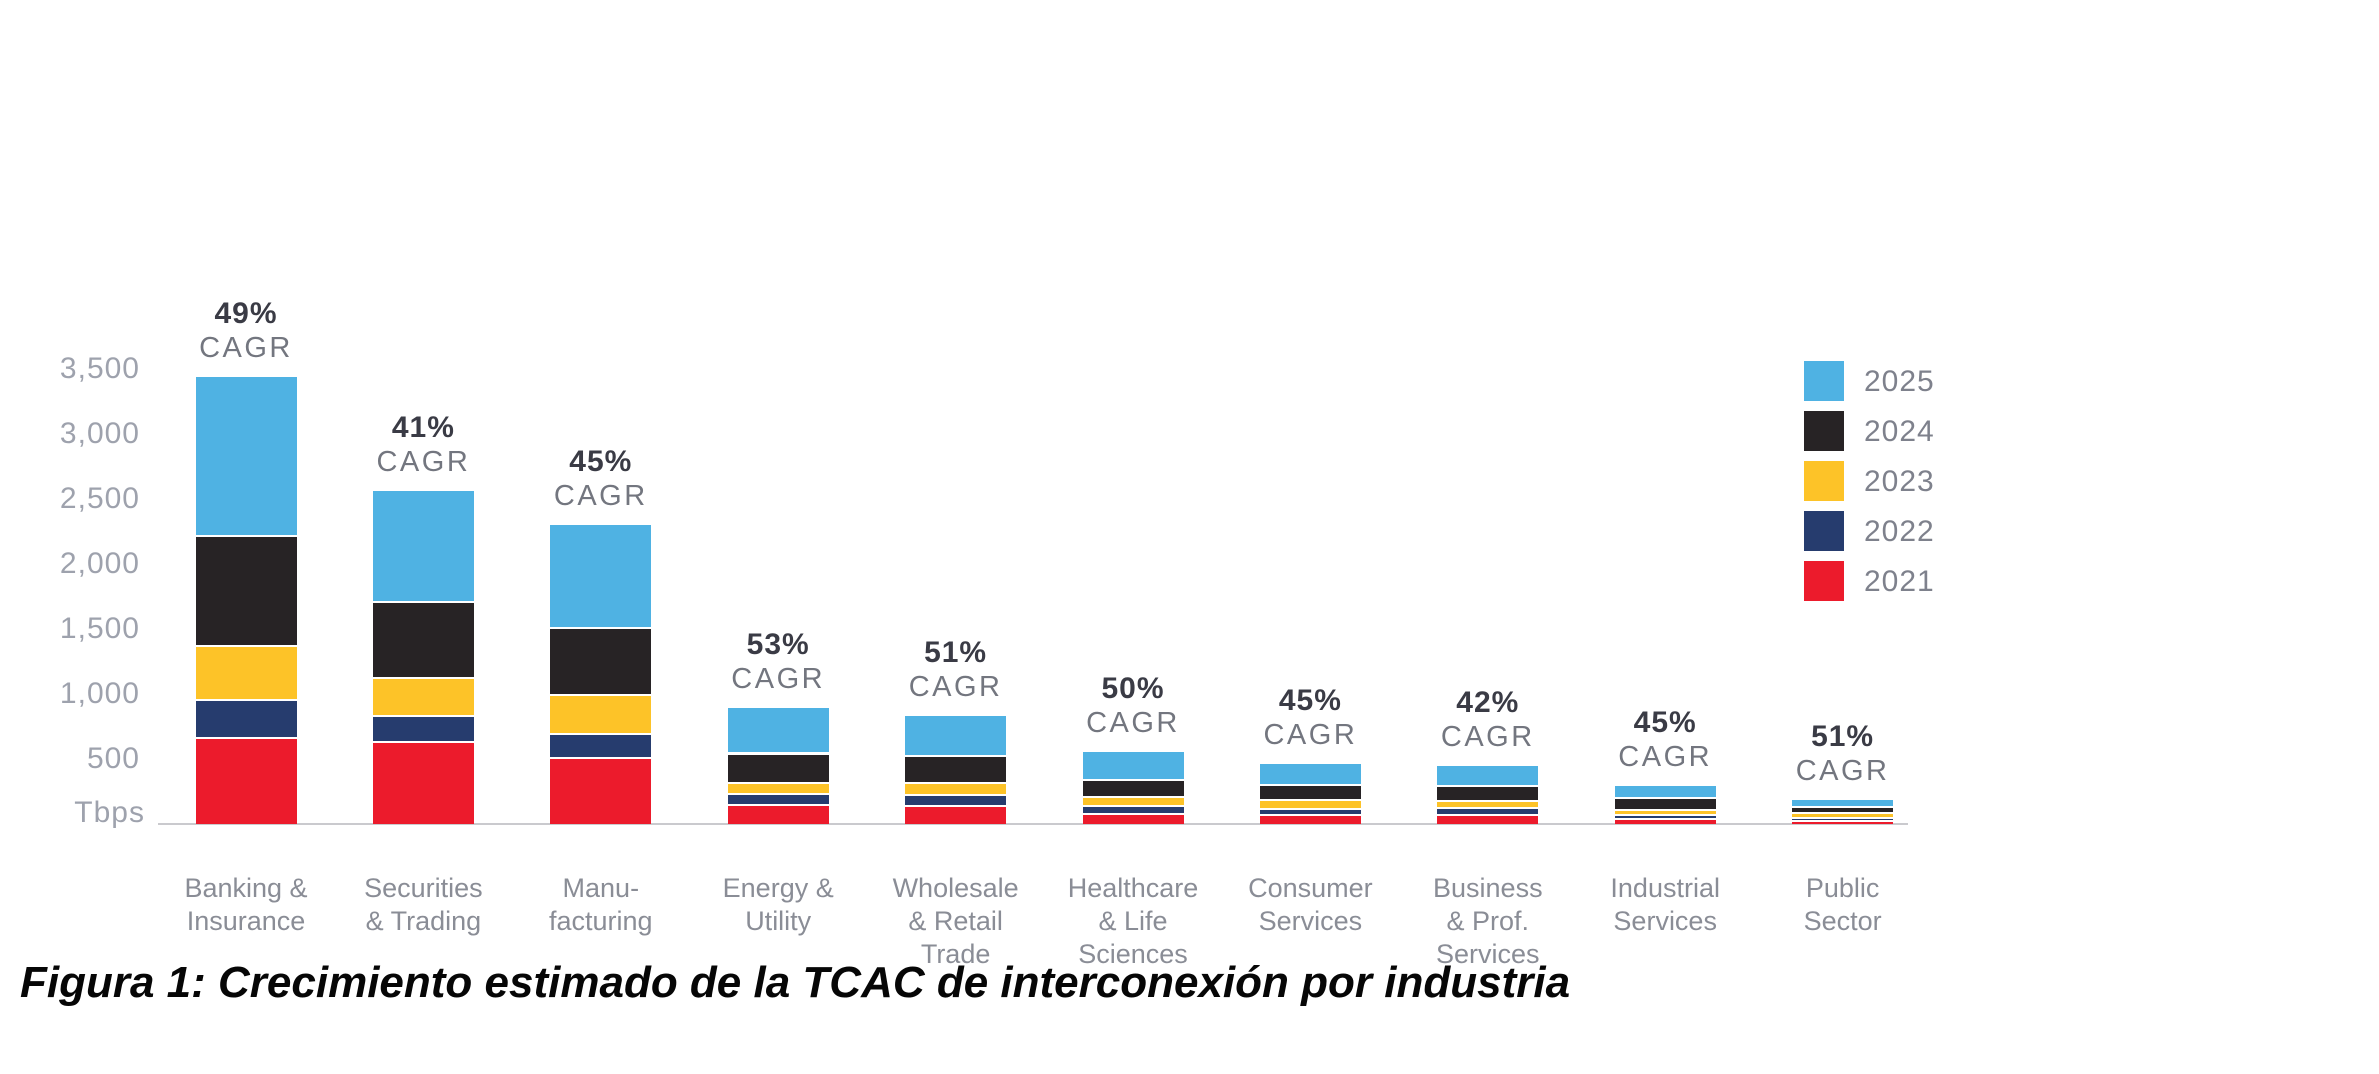 The width and height of the screenshot is (2379, 1074). What do you see at coordinates (99, 563) in the screenshot?
I see `y-axis-tick-label: 2,000` at bounding box center [99, 563].